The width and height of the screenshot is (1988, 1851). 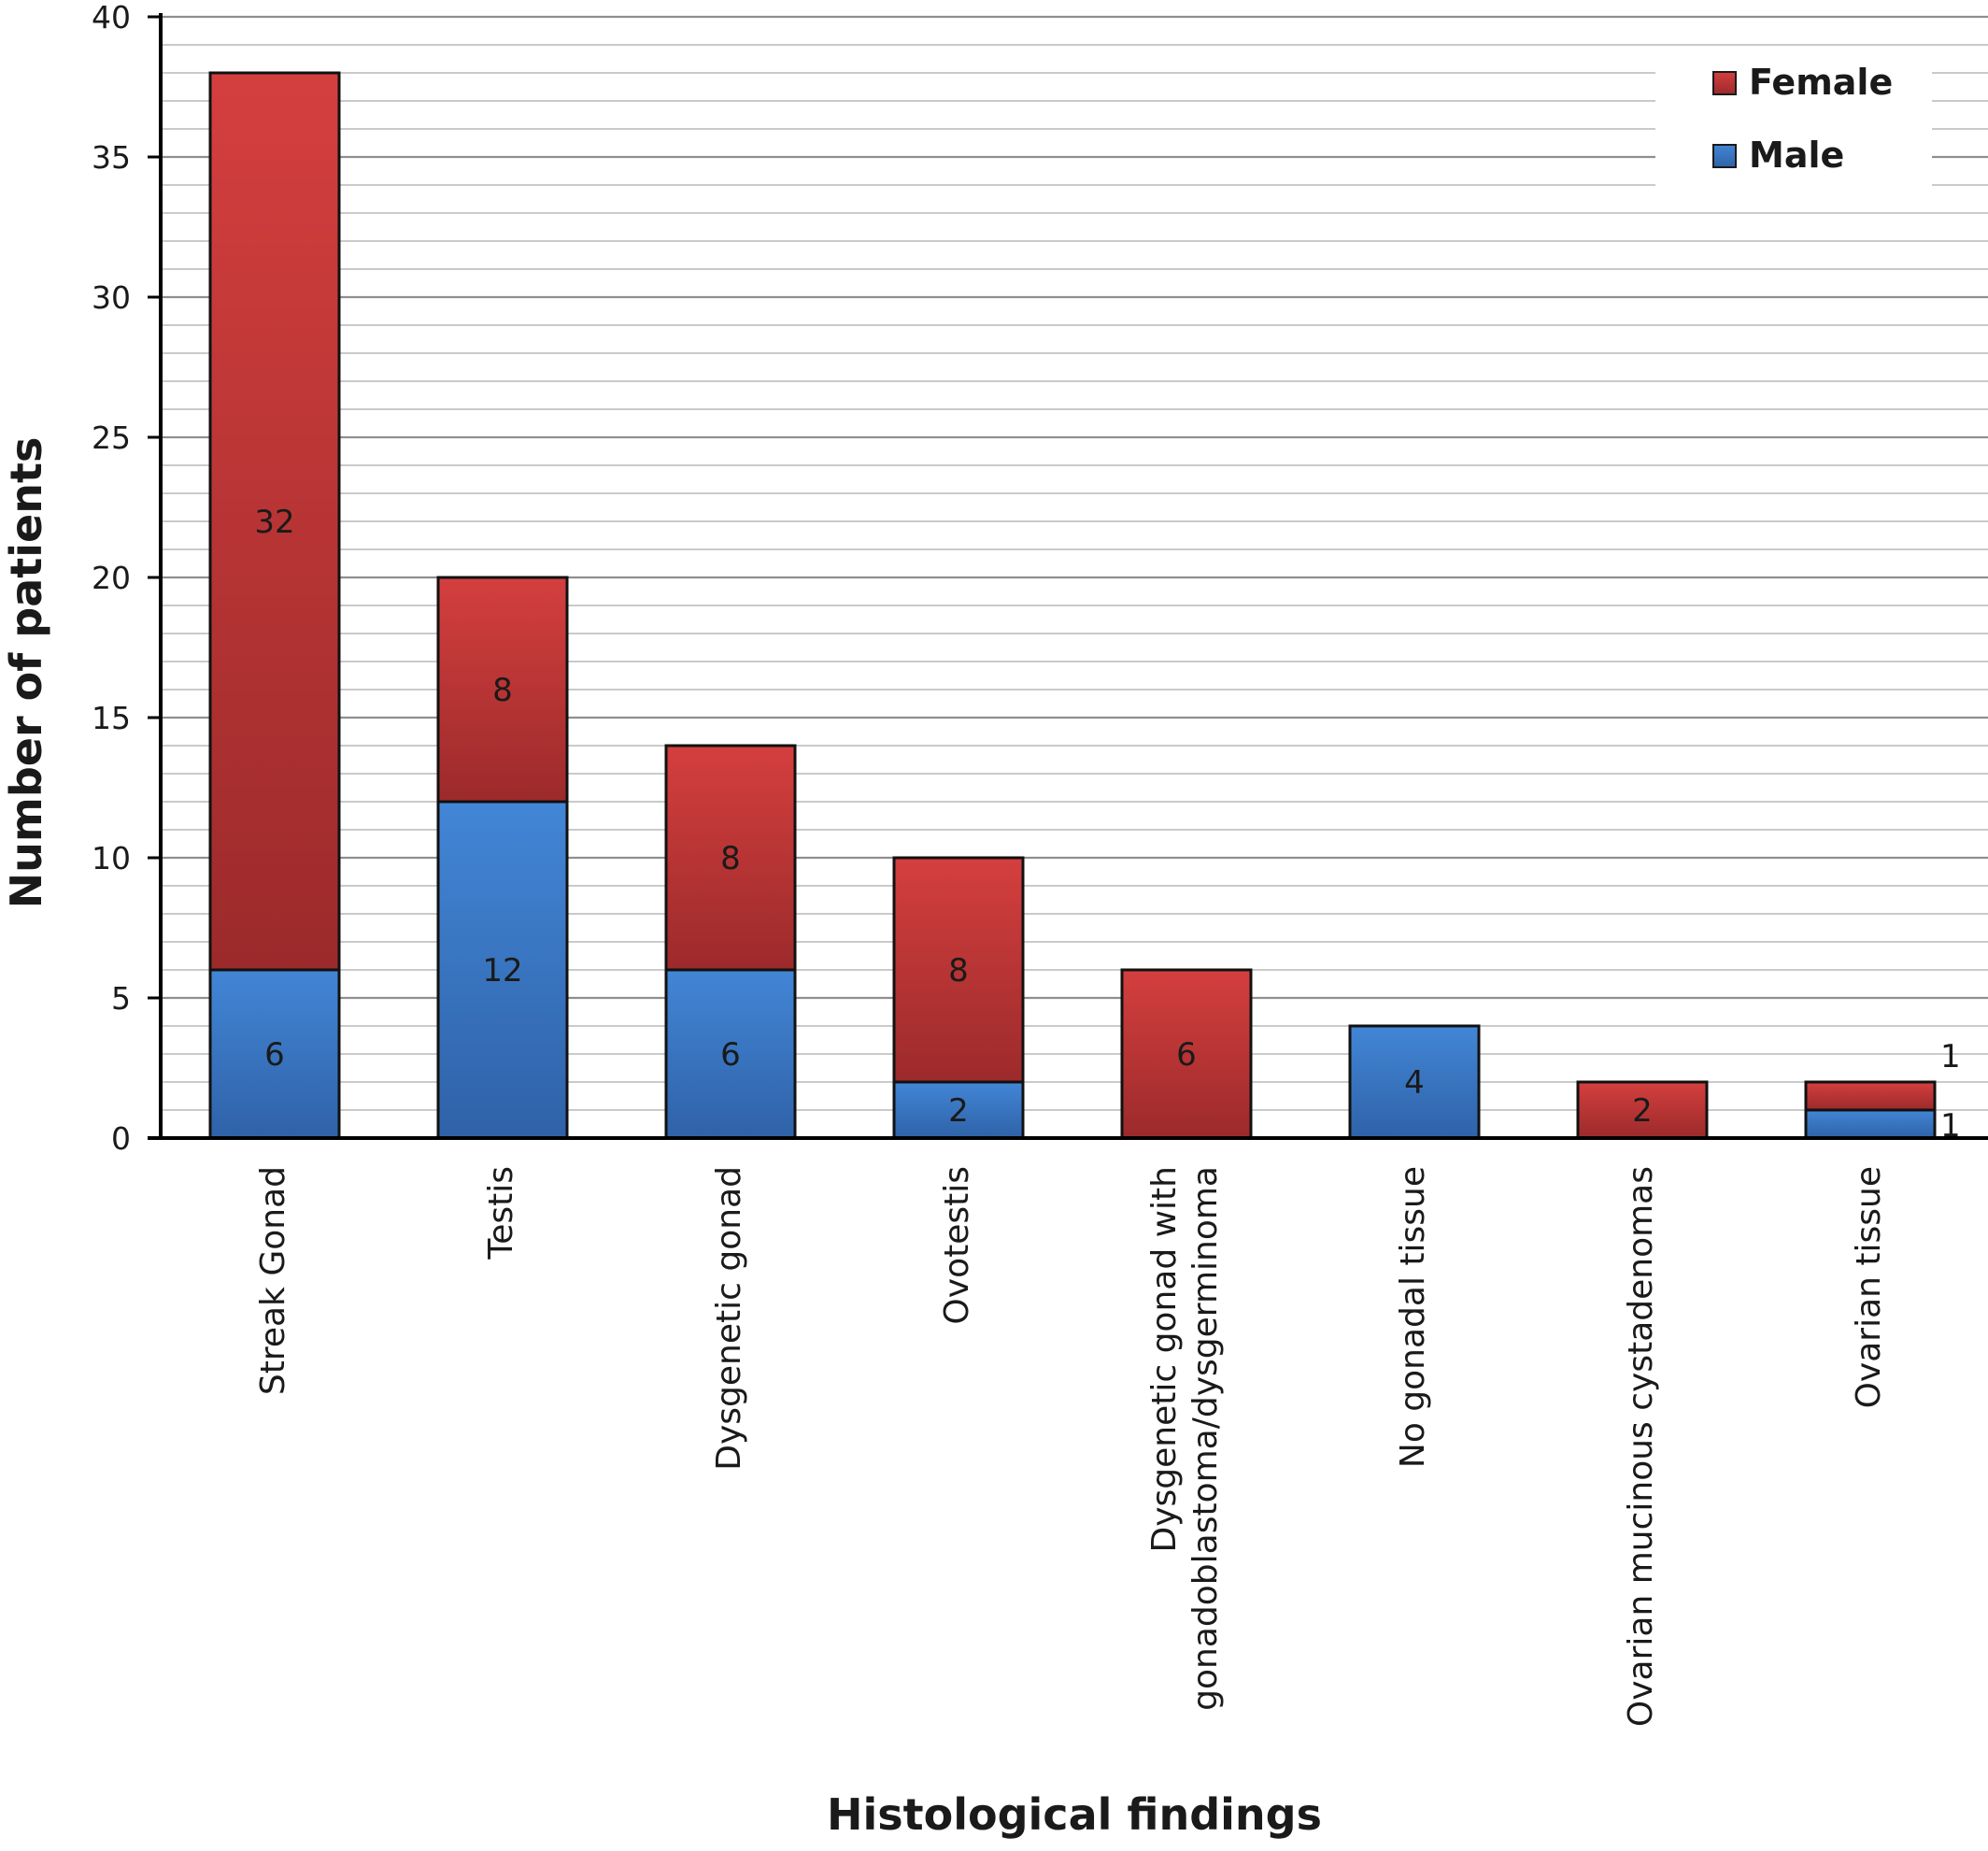 What do you see at coordinates (111, 157) in the screenshot?
I see `y-tick-label: 35` at bounding box center [111, 157].